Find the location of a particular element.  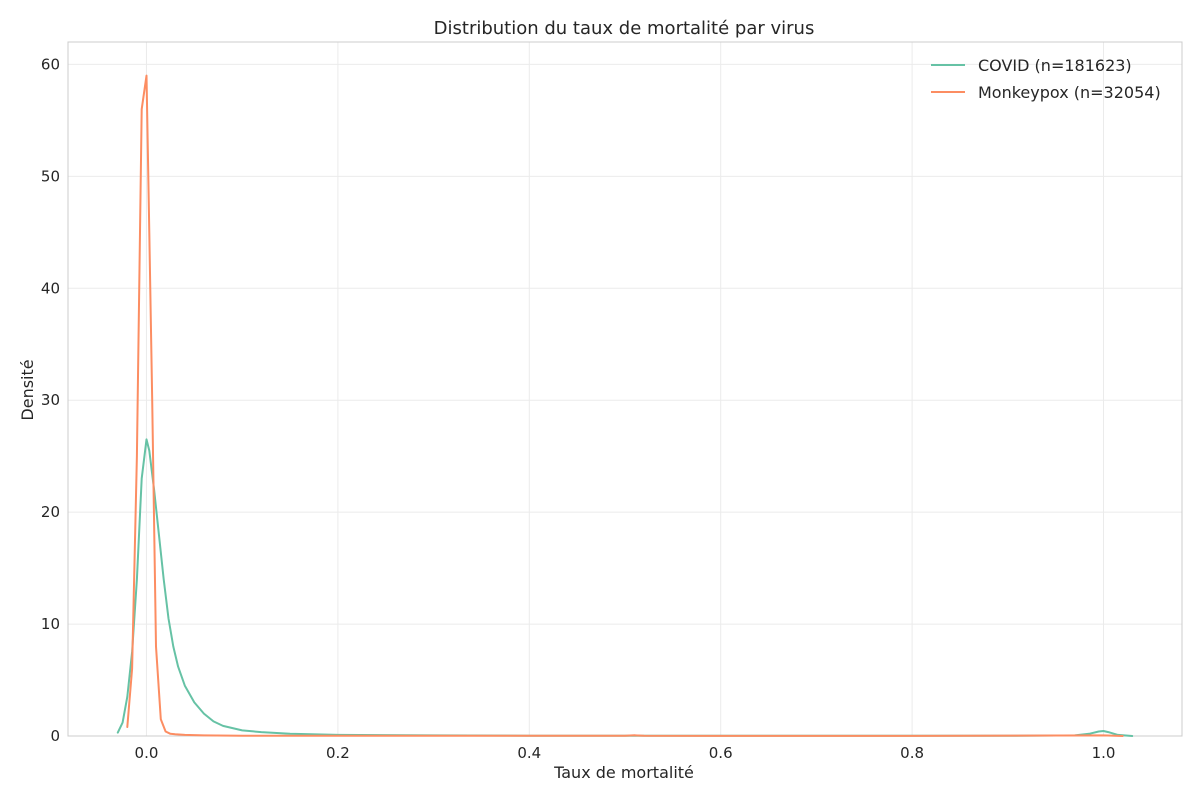

y-tick-label: 10 is located at coordinates (50, 624).